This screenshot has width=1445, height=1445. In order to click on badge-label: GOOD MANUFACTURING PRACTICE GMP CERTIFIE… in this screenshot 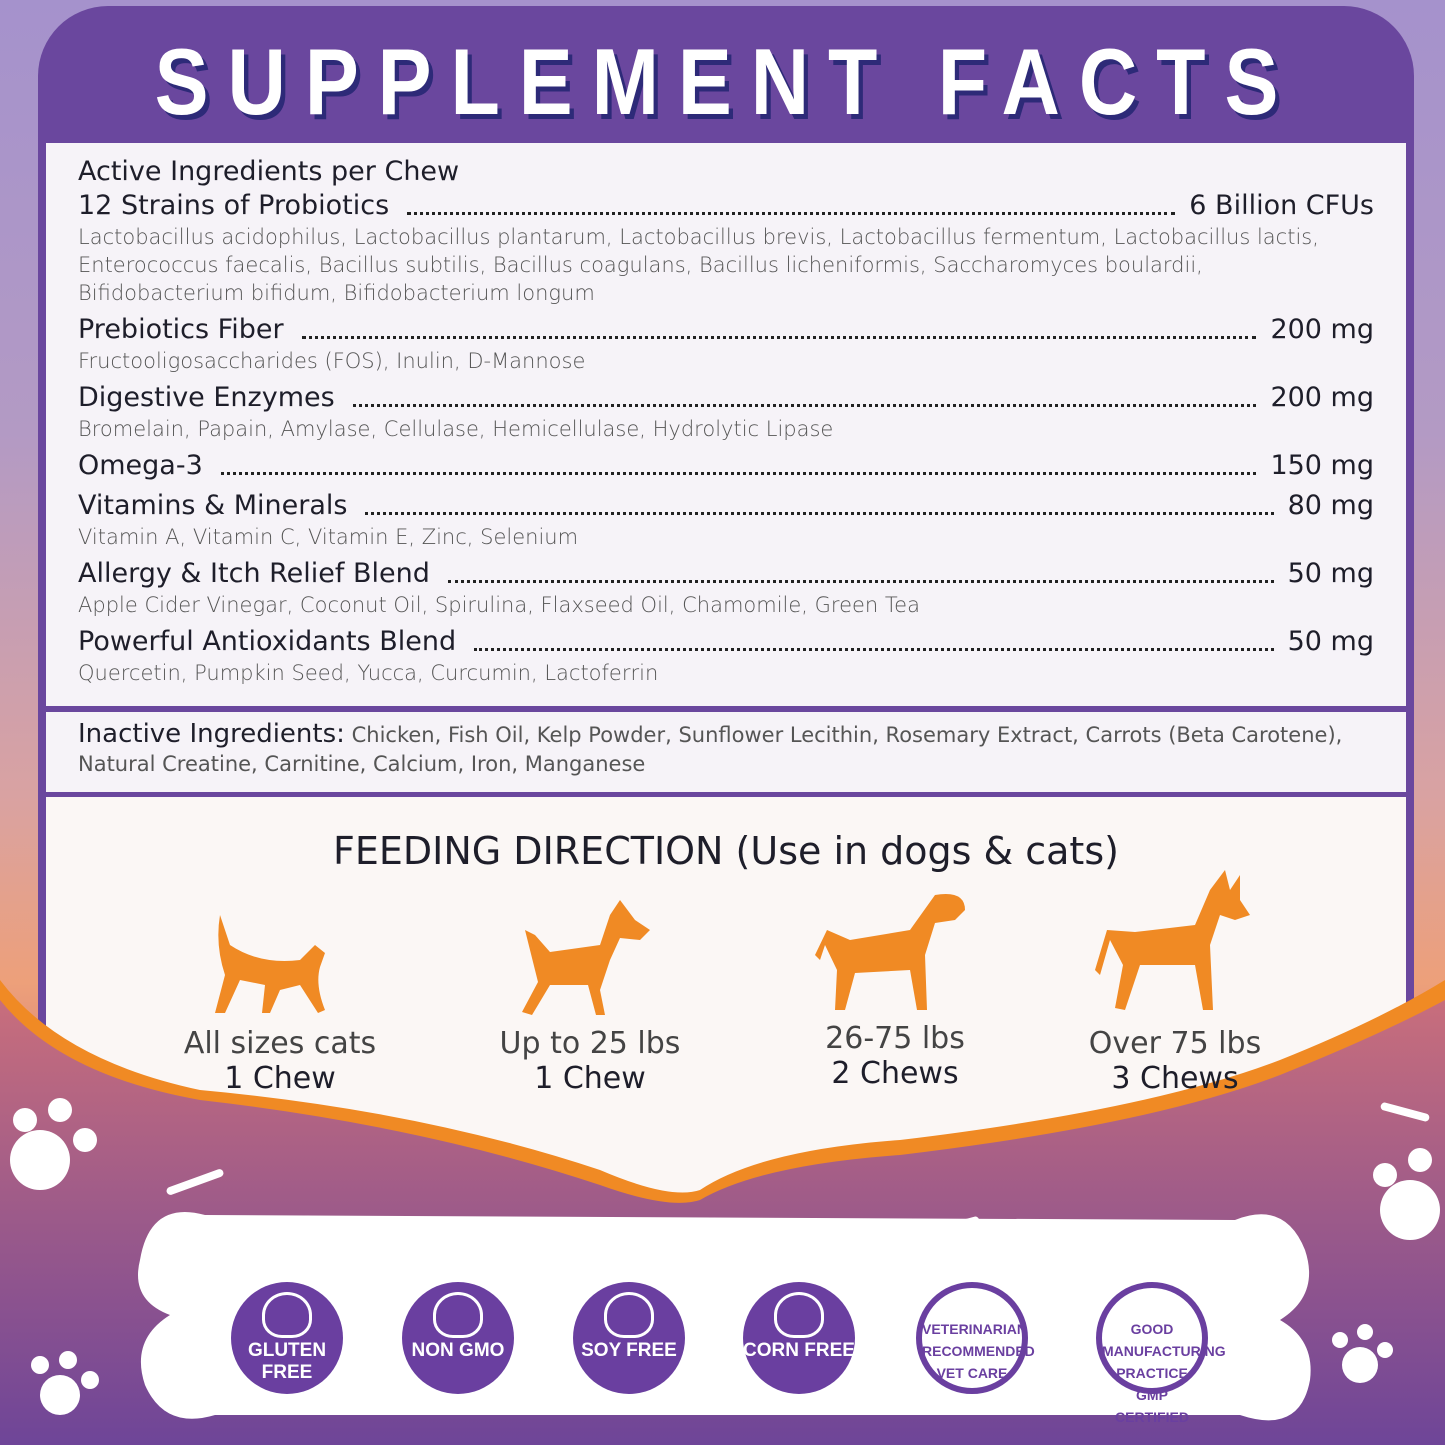, I will do `click(1164, 1373)`.